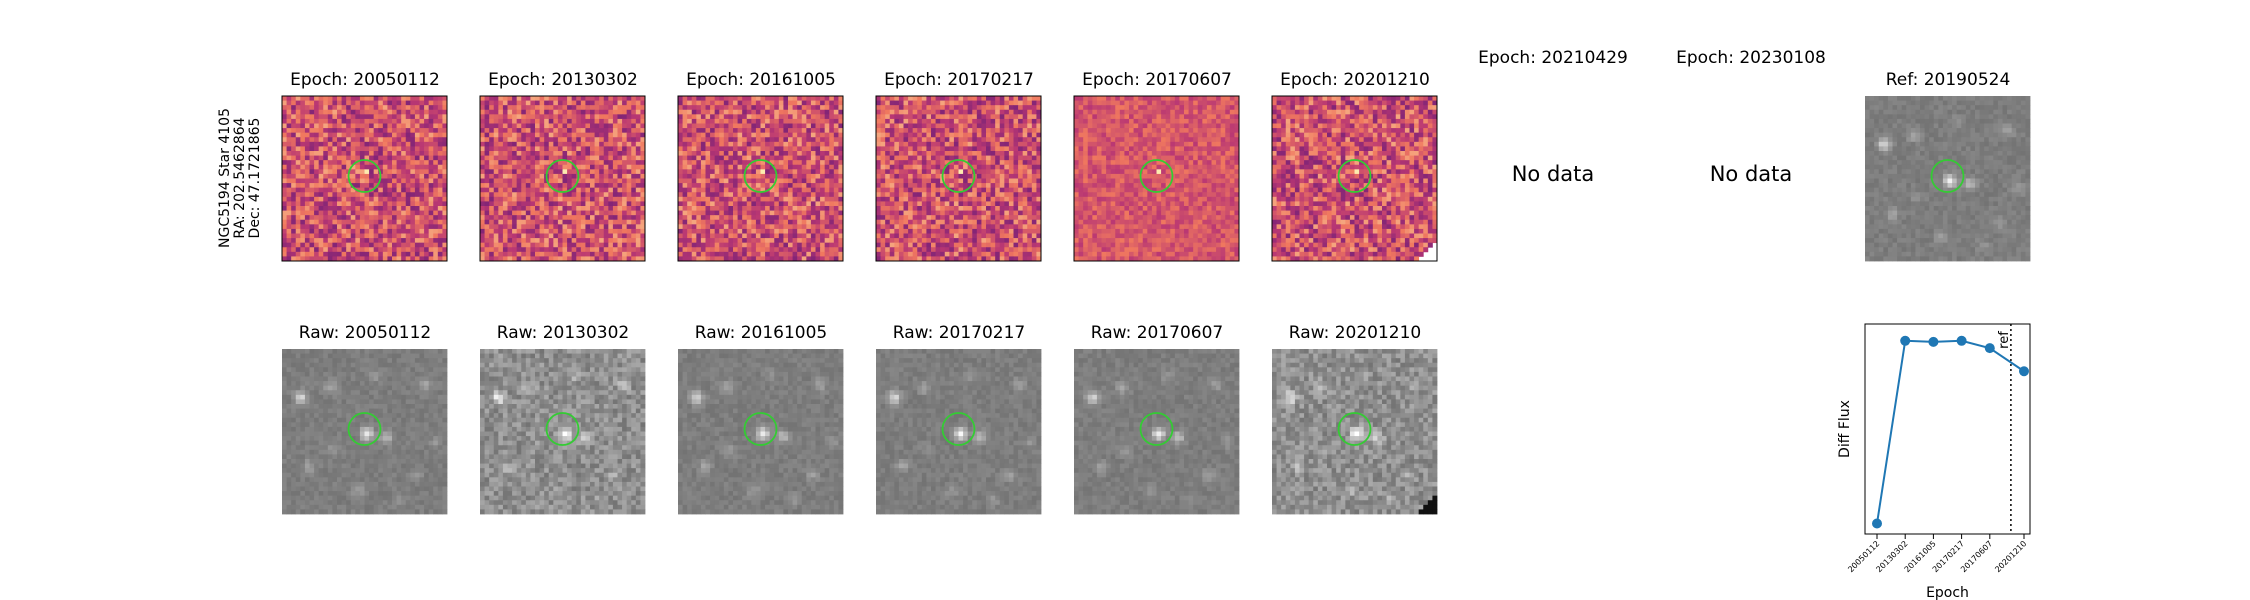 The width and height of the screenshot is (2250, 600). What do you see at coordinates (365, 80) in the screenshot?
I see `diff-panel-title: Epoch: 20050112` at bounding box center [365, 80].